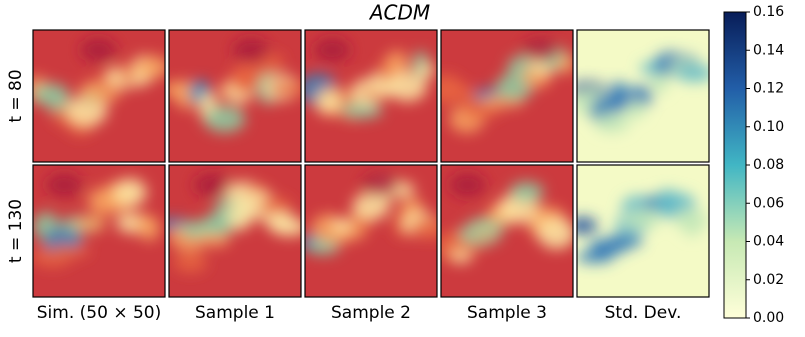 The height and width of the screenshot is (337, 805). Describe the element at coordinates (768, 12) in the screenshot. I see `colorbar-tick-label: 0.16` at that location.